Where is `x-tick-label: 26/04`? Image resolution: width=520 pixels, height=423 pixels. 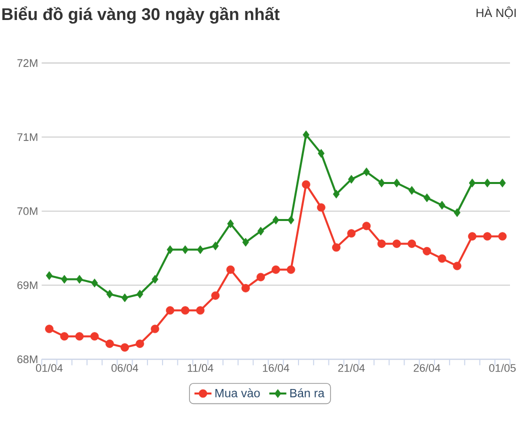
x-tick-label: 26/04 is located at coordinates (427, 368).